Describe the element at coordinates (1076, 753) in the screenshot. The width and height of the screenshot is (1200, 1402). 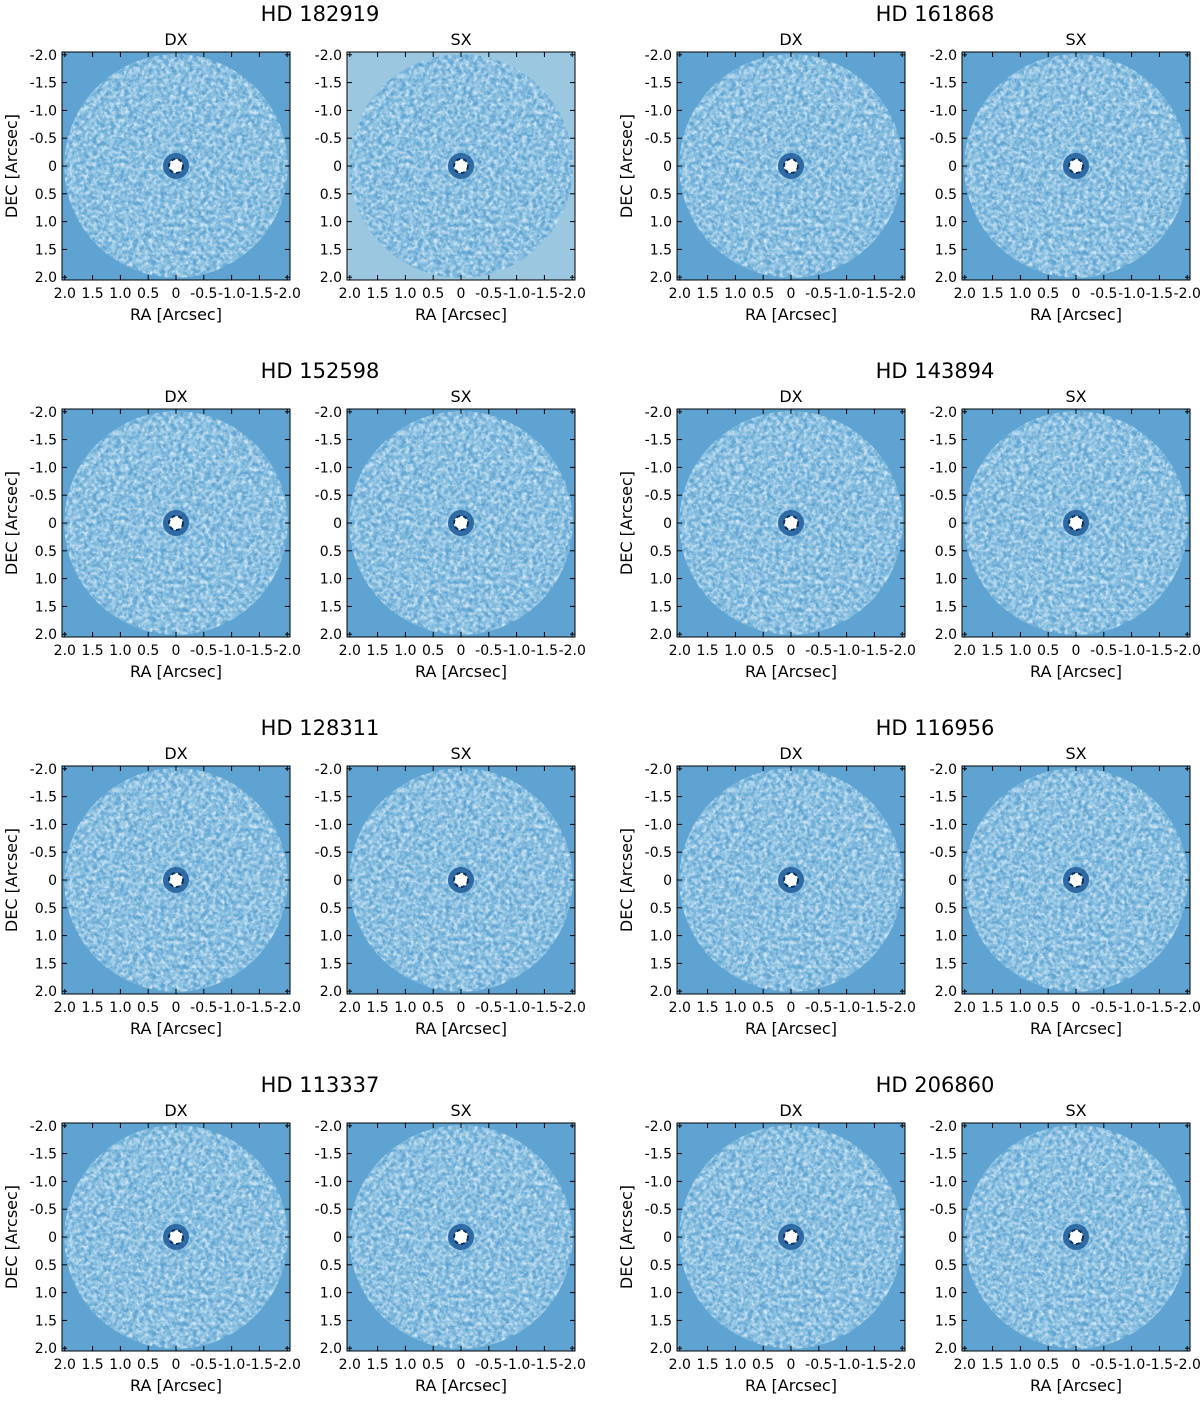
I see `panel-title: SX` at that location.